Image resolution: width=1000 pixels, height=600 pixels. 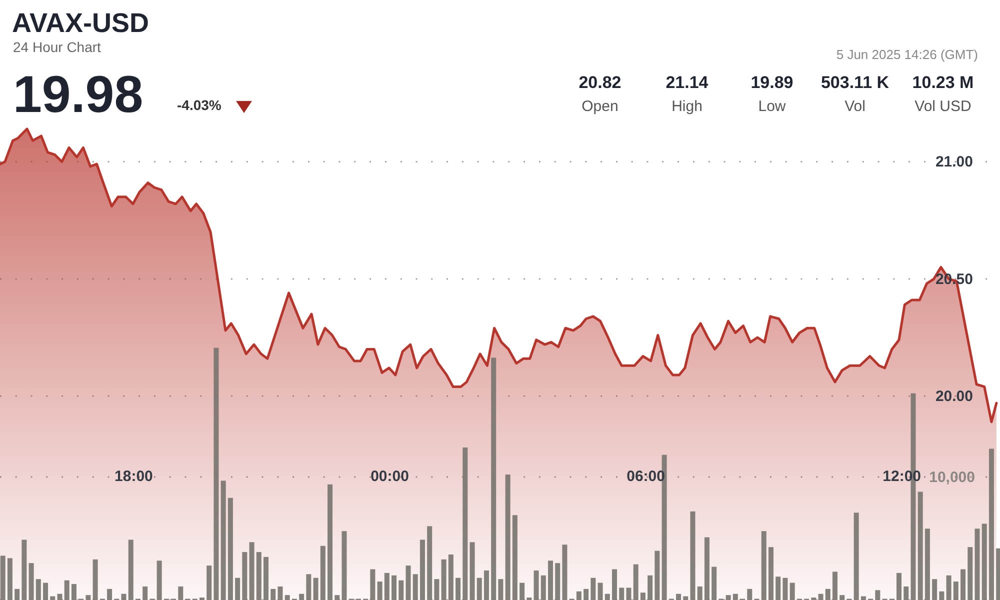 What do you see at coordinates (57, 47) in the screenshot?
I see `text: 24 Hour Chart` at bounding box center [57, 47].